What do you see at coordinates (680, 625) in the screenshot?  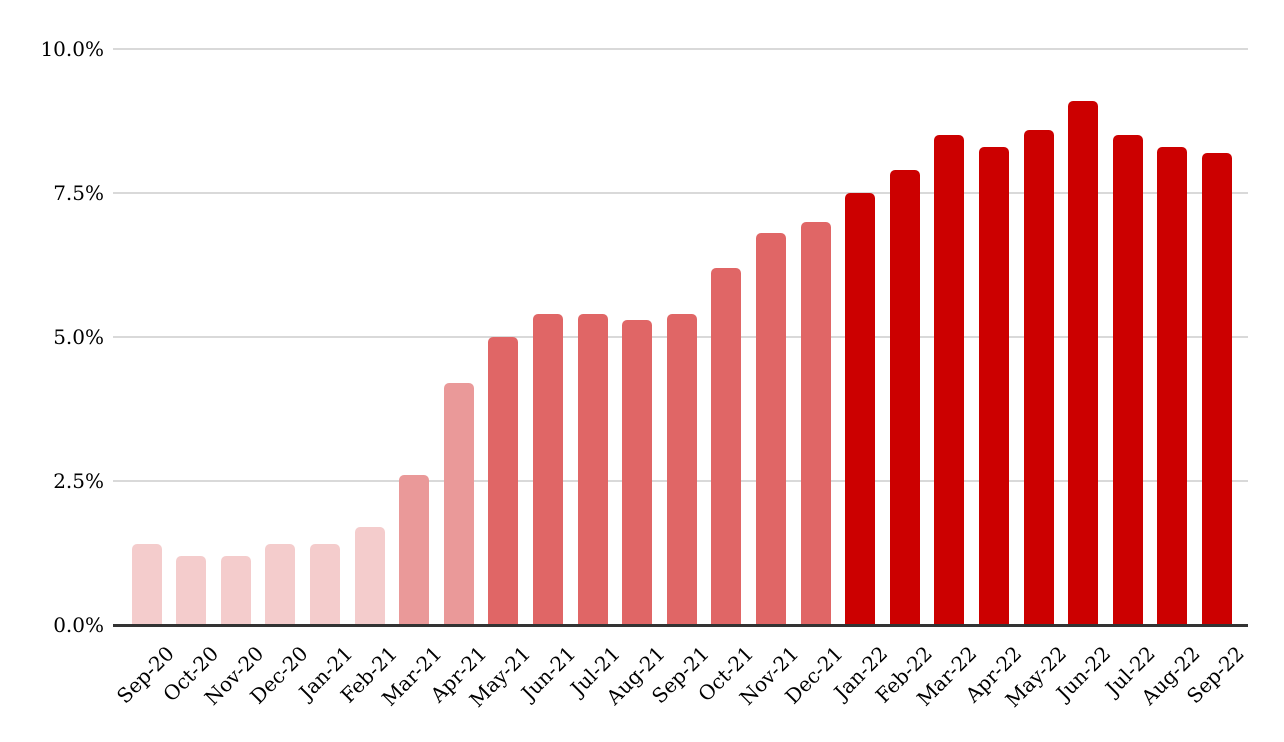 I see `x-axis-line` at bounding box center [680, 625].